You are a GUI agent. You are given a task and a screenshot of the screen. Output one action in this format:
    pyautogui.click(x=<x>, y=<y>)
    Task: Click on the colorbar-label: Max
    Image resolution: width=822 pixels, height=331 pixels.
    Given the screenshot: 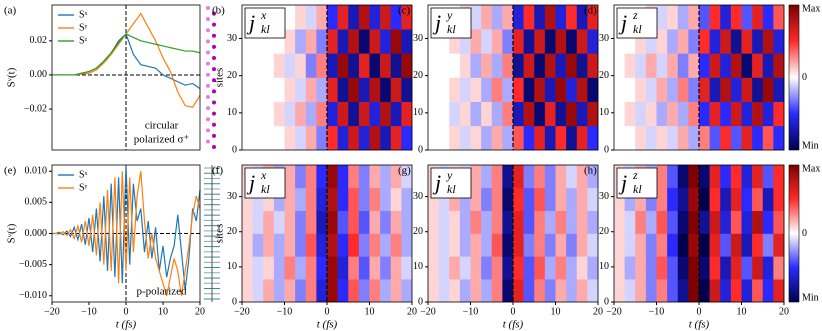 What is the action you would take?
    pyautogui.click(x=811, y=168)
    